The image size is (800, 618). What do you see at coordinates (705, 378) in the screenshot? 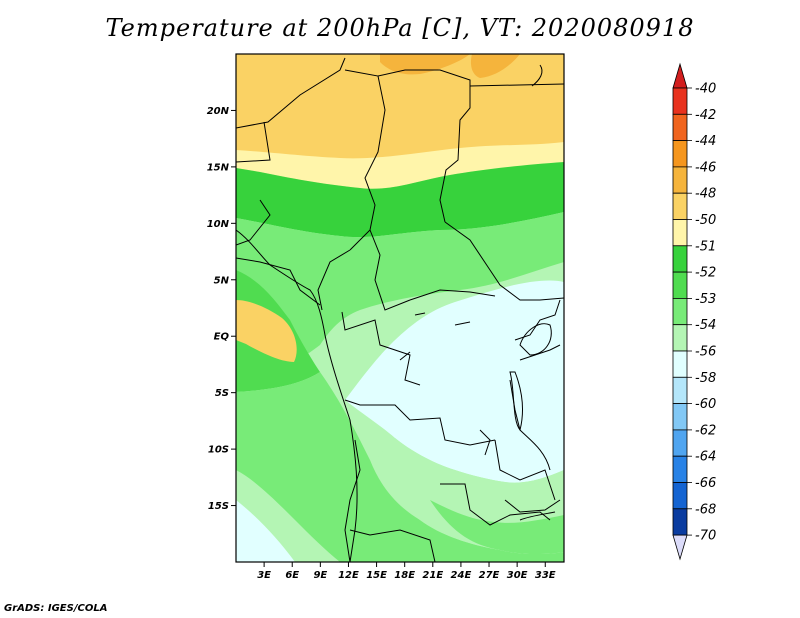
I see `colorbar-label: -58` at bounding box center [705, 378].